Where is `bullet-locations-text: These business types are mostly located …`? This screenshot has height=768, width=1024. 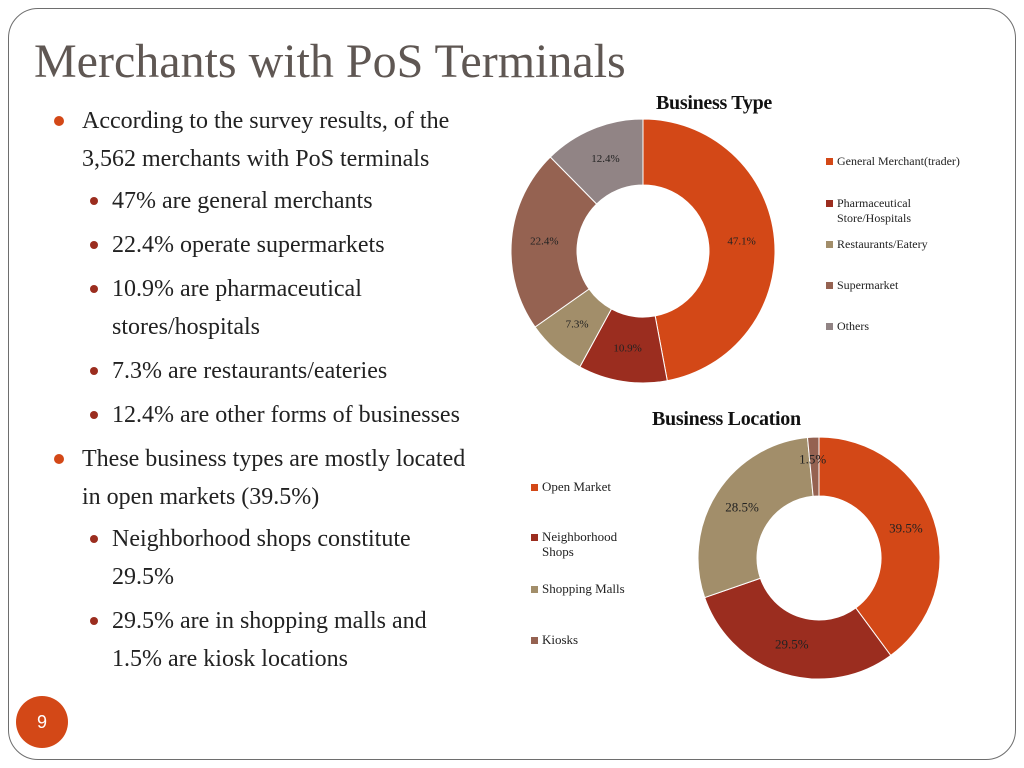 bullet-locations-text: These business types are mostly located … is located at coordinates (274, 478).